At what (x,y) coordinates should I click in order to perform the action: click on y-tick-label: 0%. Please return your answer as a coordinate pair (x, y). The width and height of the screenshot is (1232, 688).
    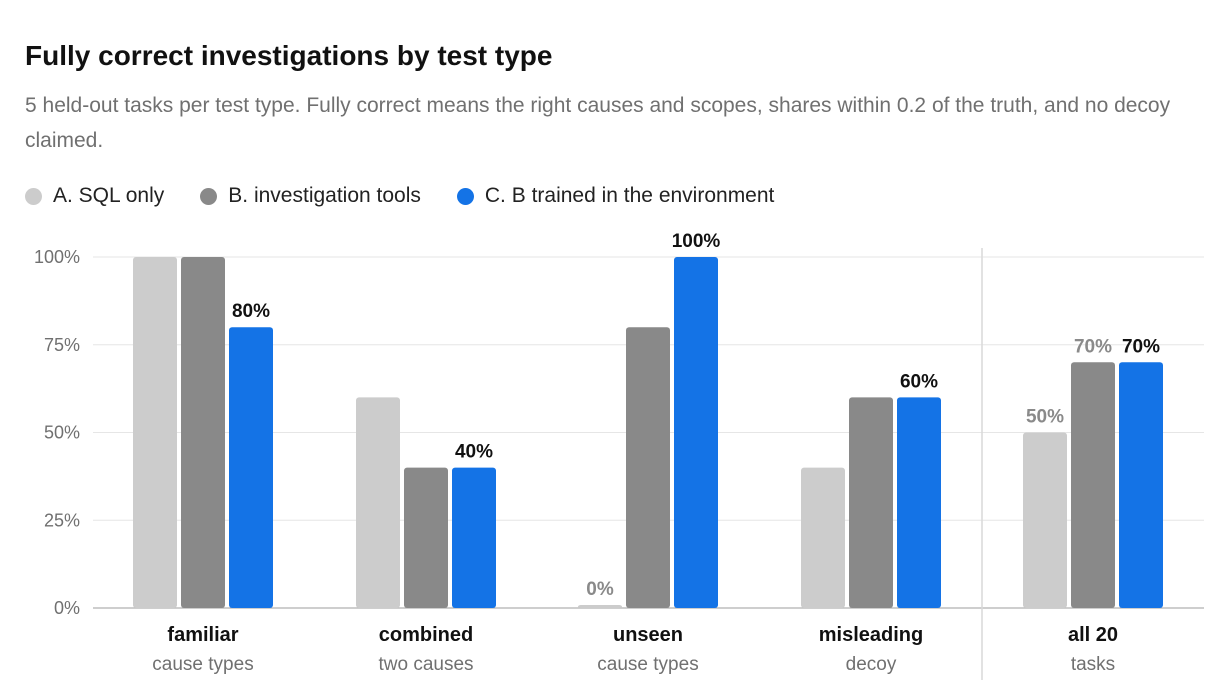
    Looking at the image, I should click on (67, 608).